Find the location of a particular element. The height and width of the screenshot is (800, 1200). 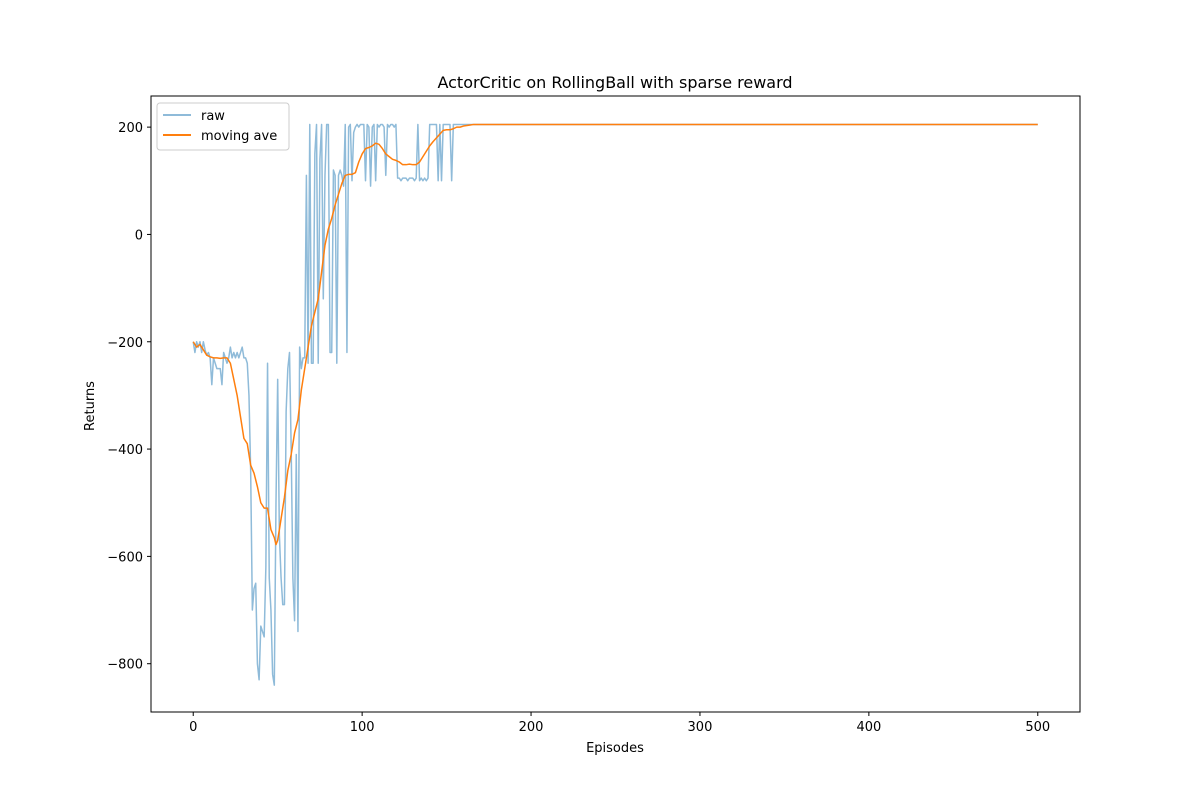

y-tick-label: −800 is located at coordinates (125, 665).